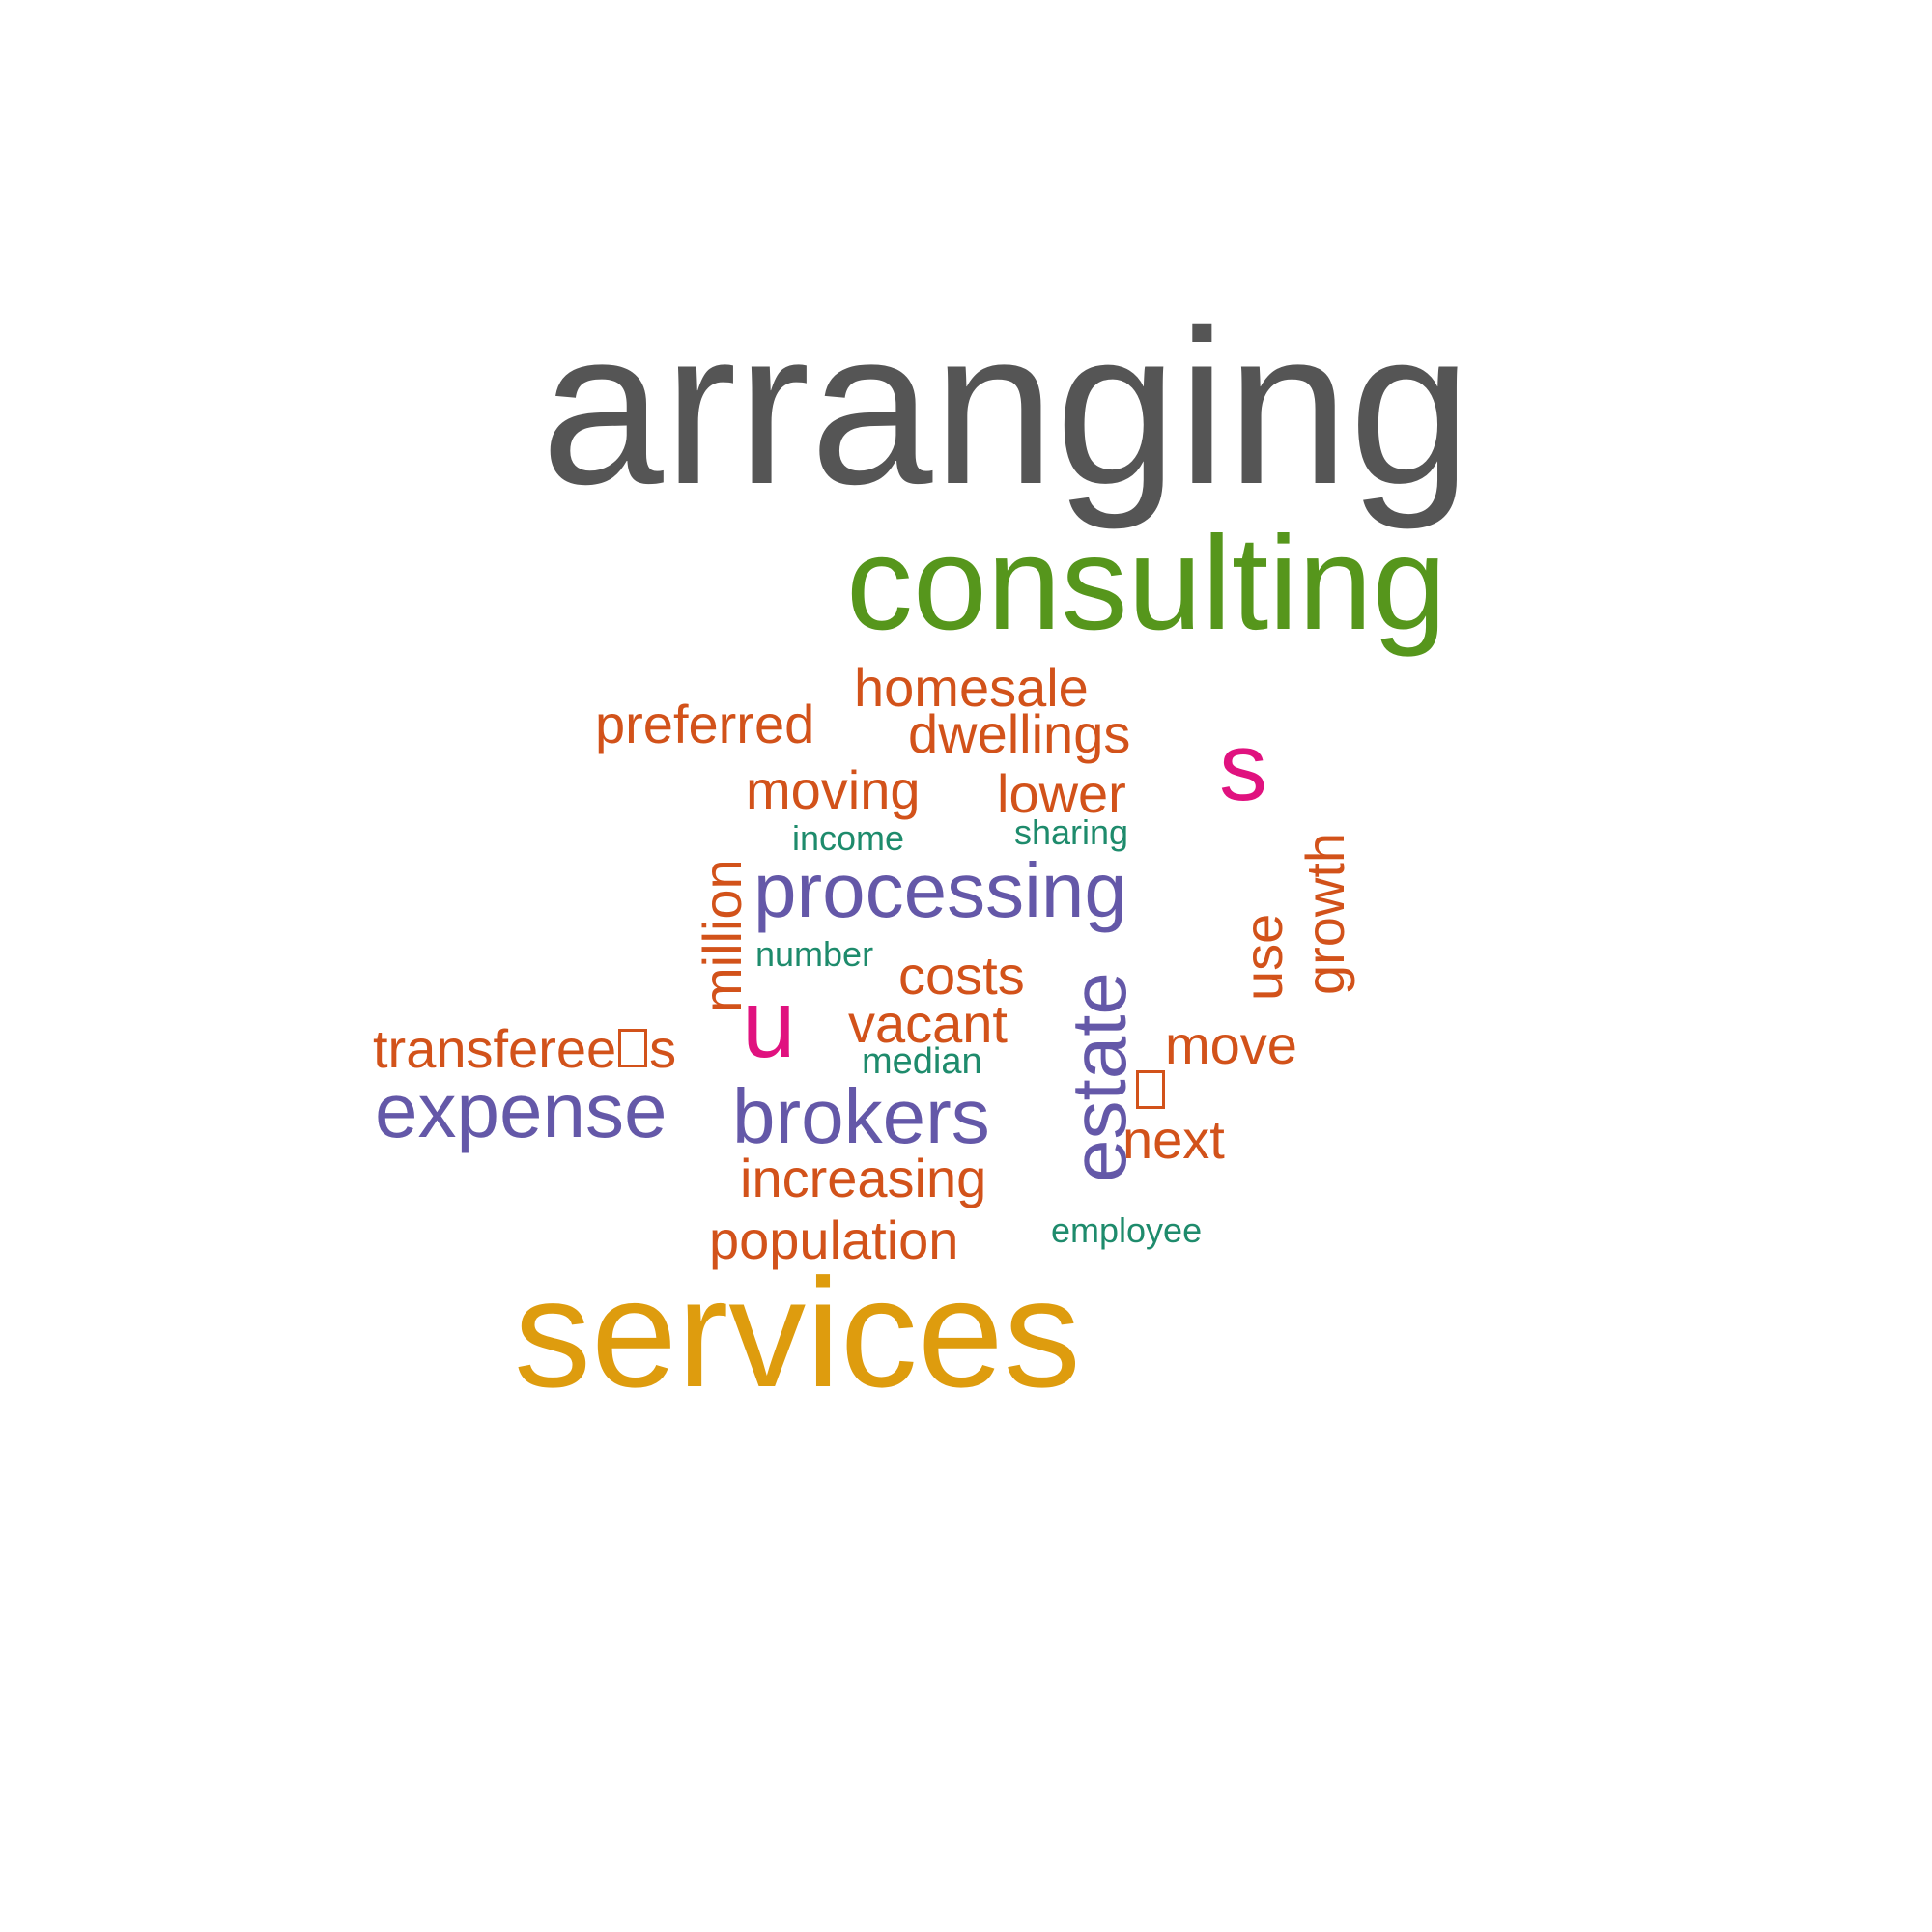 This screenshot has height=1932, width=1932. I want to click on word-services: services, so click(797, 1332).